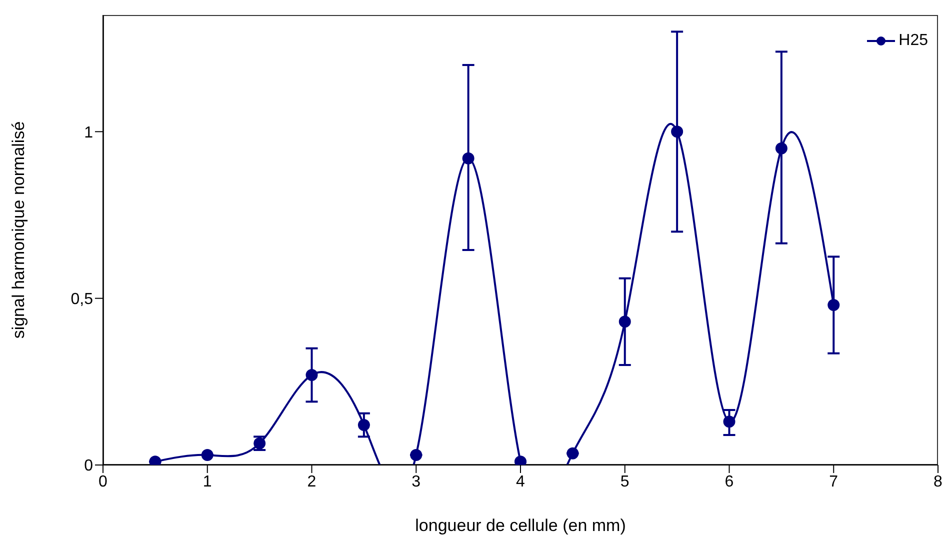 The width and height of the screenshot is (944, 545). I want to click on x-tick-label: 4, so click(521, 481).